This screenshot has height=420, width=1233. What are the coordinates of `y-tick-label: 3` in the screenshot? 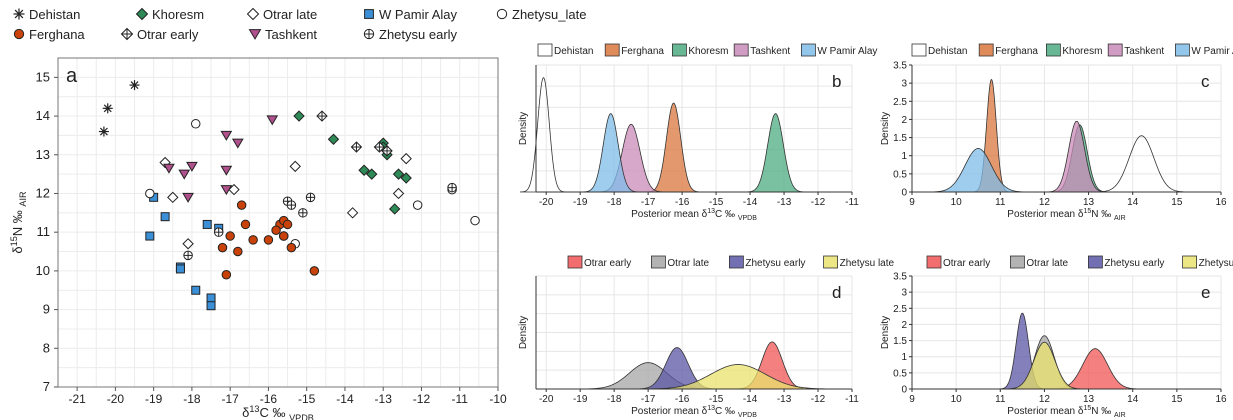 It's located at (904, 84).